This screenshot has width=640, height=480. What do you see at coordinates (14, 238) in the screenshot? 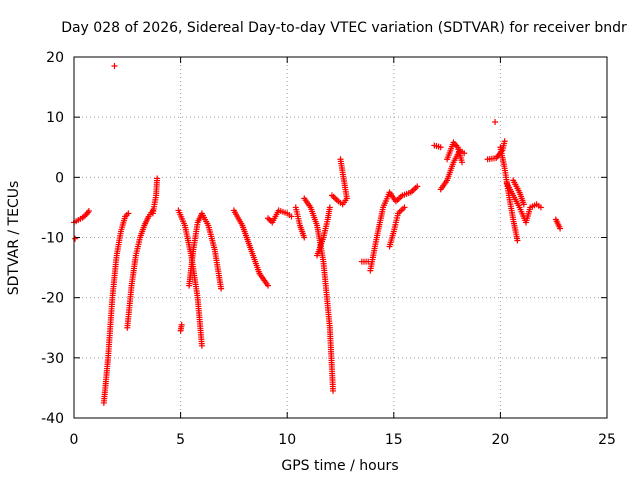
I see `y-axis-label: SDTVAR / TECUs` at bounding box center [14, 238].